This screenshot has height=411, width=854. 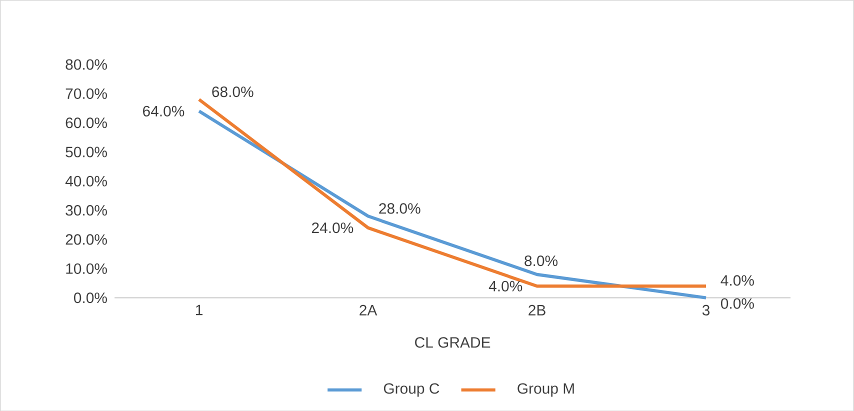 I want to click on x-tick-label: 2B, so click(x=537, y=310).